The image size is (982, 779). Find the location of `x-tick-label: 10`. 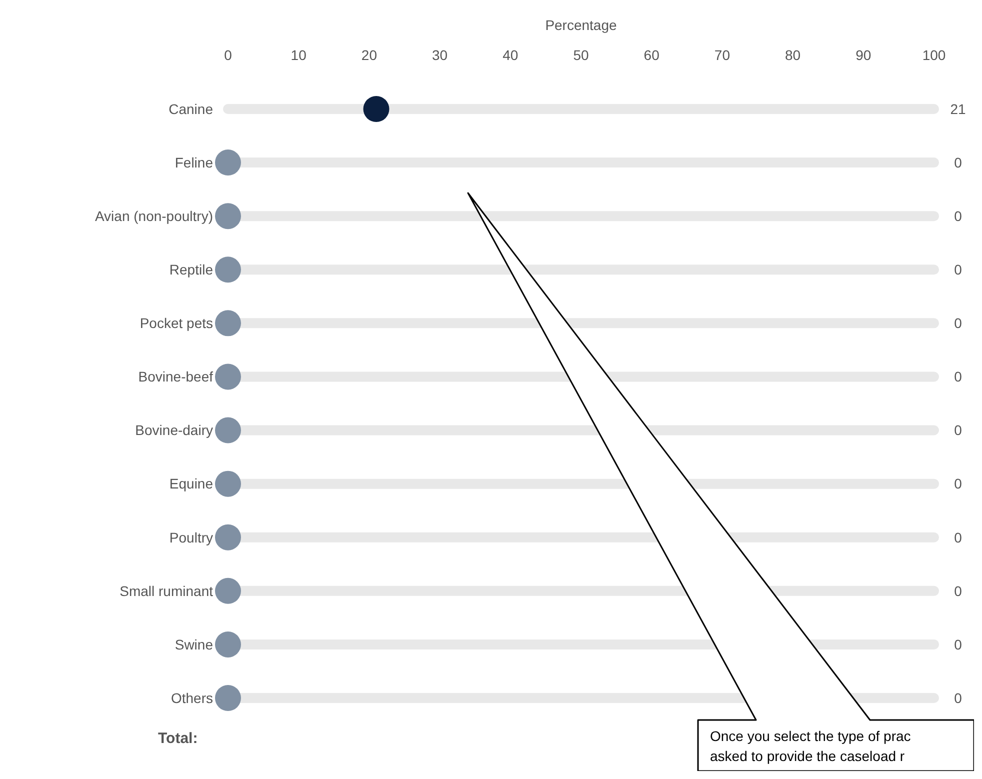

x-tick-label: 10 is located at coordinates (298, 55).